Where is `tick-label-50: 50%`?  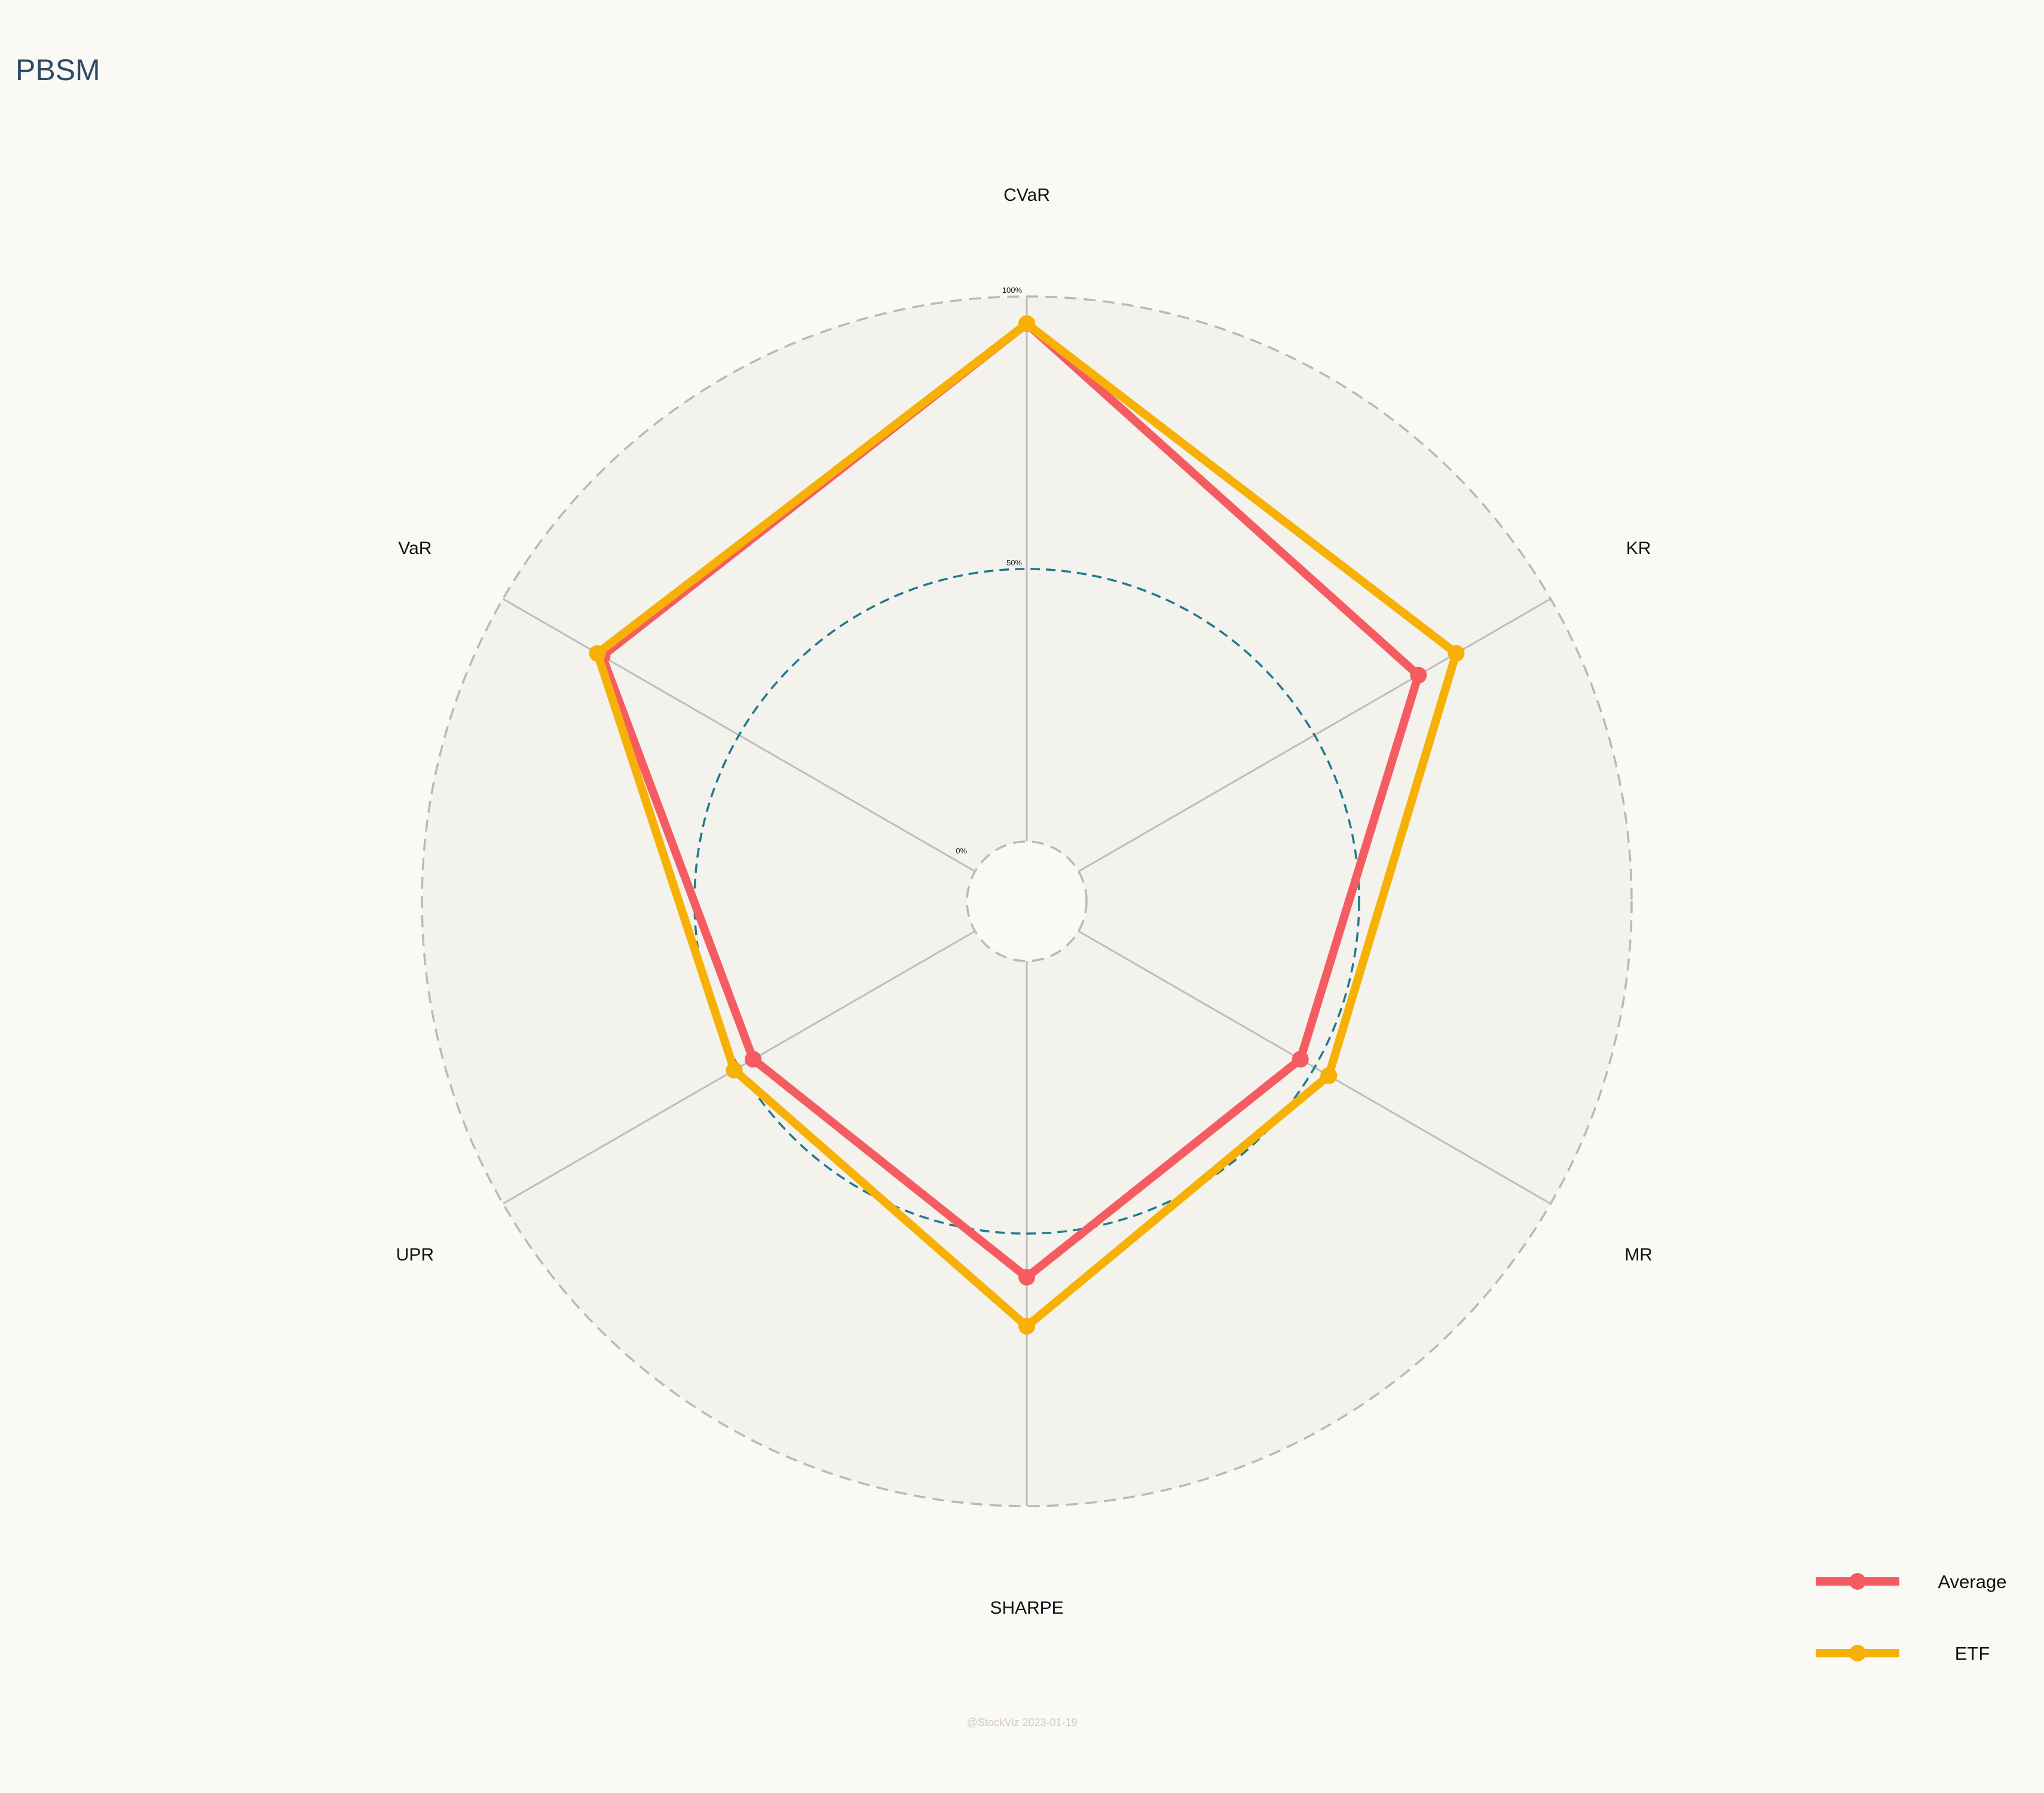 tick-label-50: 50% is located at coordinates (1014, 562).